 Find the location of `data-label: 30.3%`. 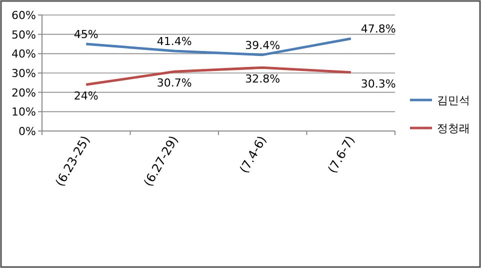

data-label: 30.3% is located at coordinates (378, 83).